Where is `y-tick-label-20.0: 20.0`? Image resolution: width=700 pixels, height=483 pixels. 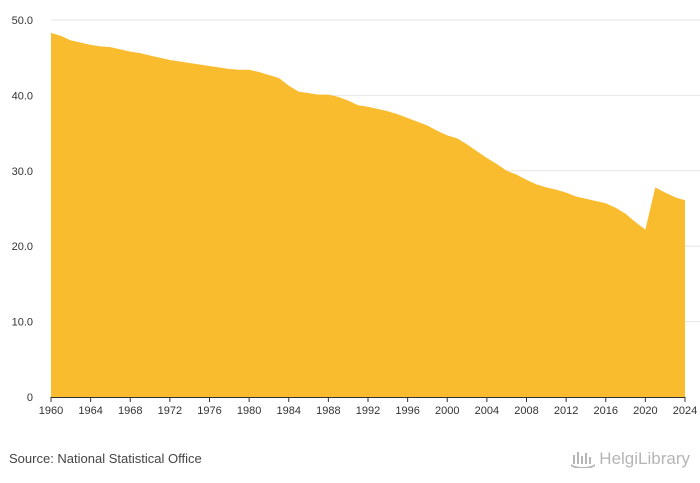
y-tick-label-20.0: 20.0 is located at coordinates (22, 247).